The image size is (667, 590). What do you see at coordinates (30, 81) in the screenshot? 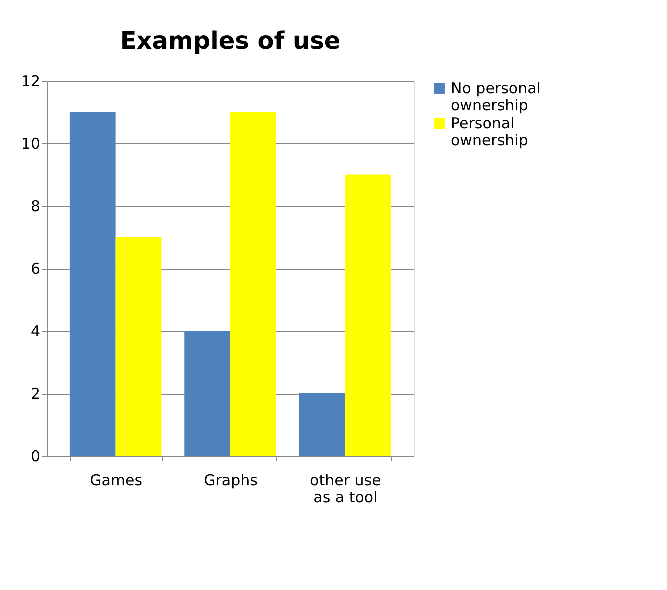
I see `y-tick-label: 12` at bounding box center [30, 81].